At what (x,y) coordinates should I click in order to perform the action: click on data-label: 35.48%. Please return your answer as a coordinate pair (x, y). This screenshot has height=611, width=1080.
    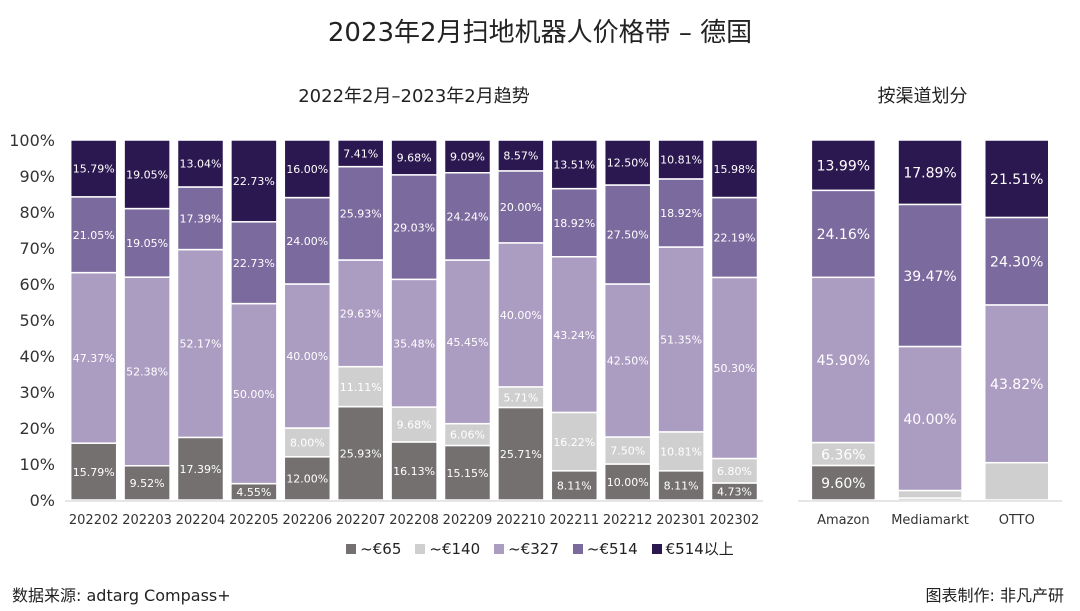
    Looking at the image, I should click on (414, 343).